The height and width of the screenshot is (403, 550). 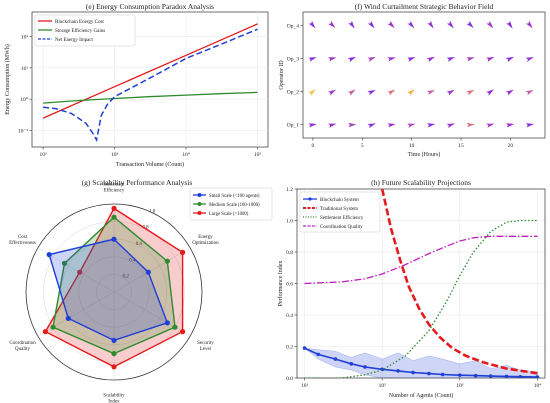 What do you see at coordinates (293, 93) in the screenshot?
I see `y-tick-label: Op_2` at bounding box center [293, 93].